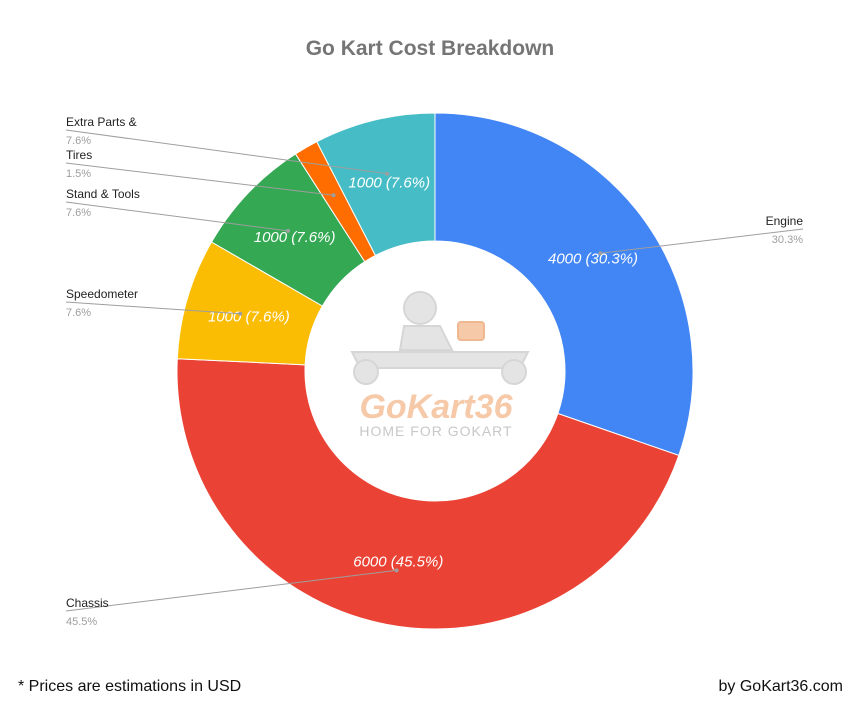 Image resolution: width=859 pixels, height=708 pixels. I want to click on leader-line-stand-tools, so click(177, 216).